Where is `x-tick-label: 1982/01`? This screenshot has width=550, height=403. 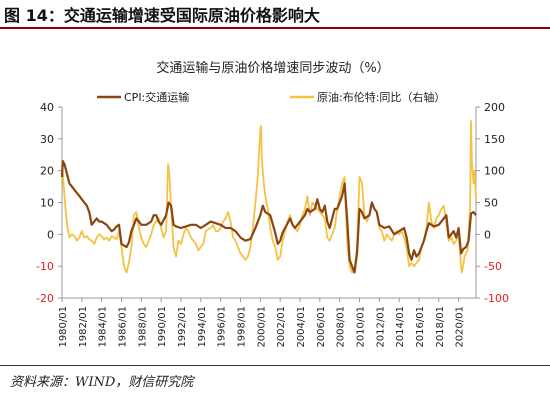
x-tick-label: 1982/01 is located at coordinates (83, 327).